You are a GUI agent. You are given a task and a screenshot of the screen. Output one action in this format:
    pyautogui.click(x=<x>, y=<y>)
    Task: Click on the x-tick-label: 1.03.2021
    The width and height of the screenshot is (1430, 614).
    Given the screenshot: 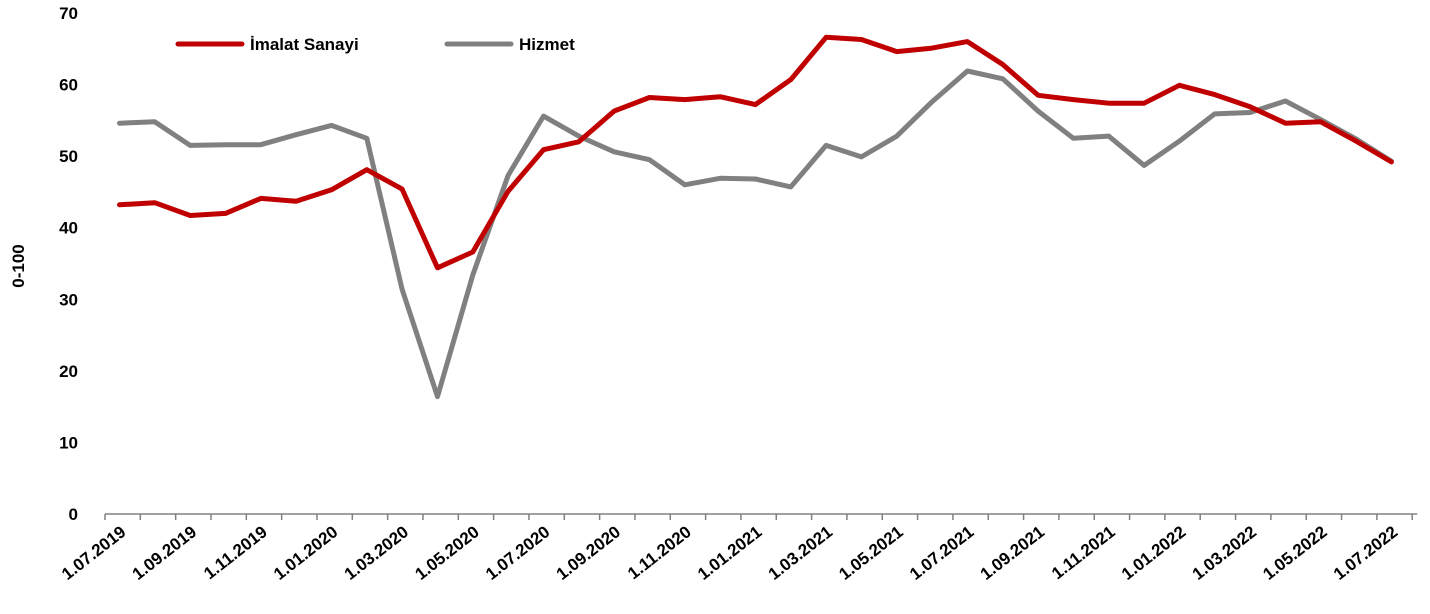 What is the action you would take?
    pyautogui.click(x=800, y=553)
    